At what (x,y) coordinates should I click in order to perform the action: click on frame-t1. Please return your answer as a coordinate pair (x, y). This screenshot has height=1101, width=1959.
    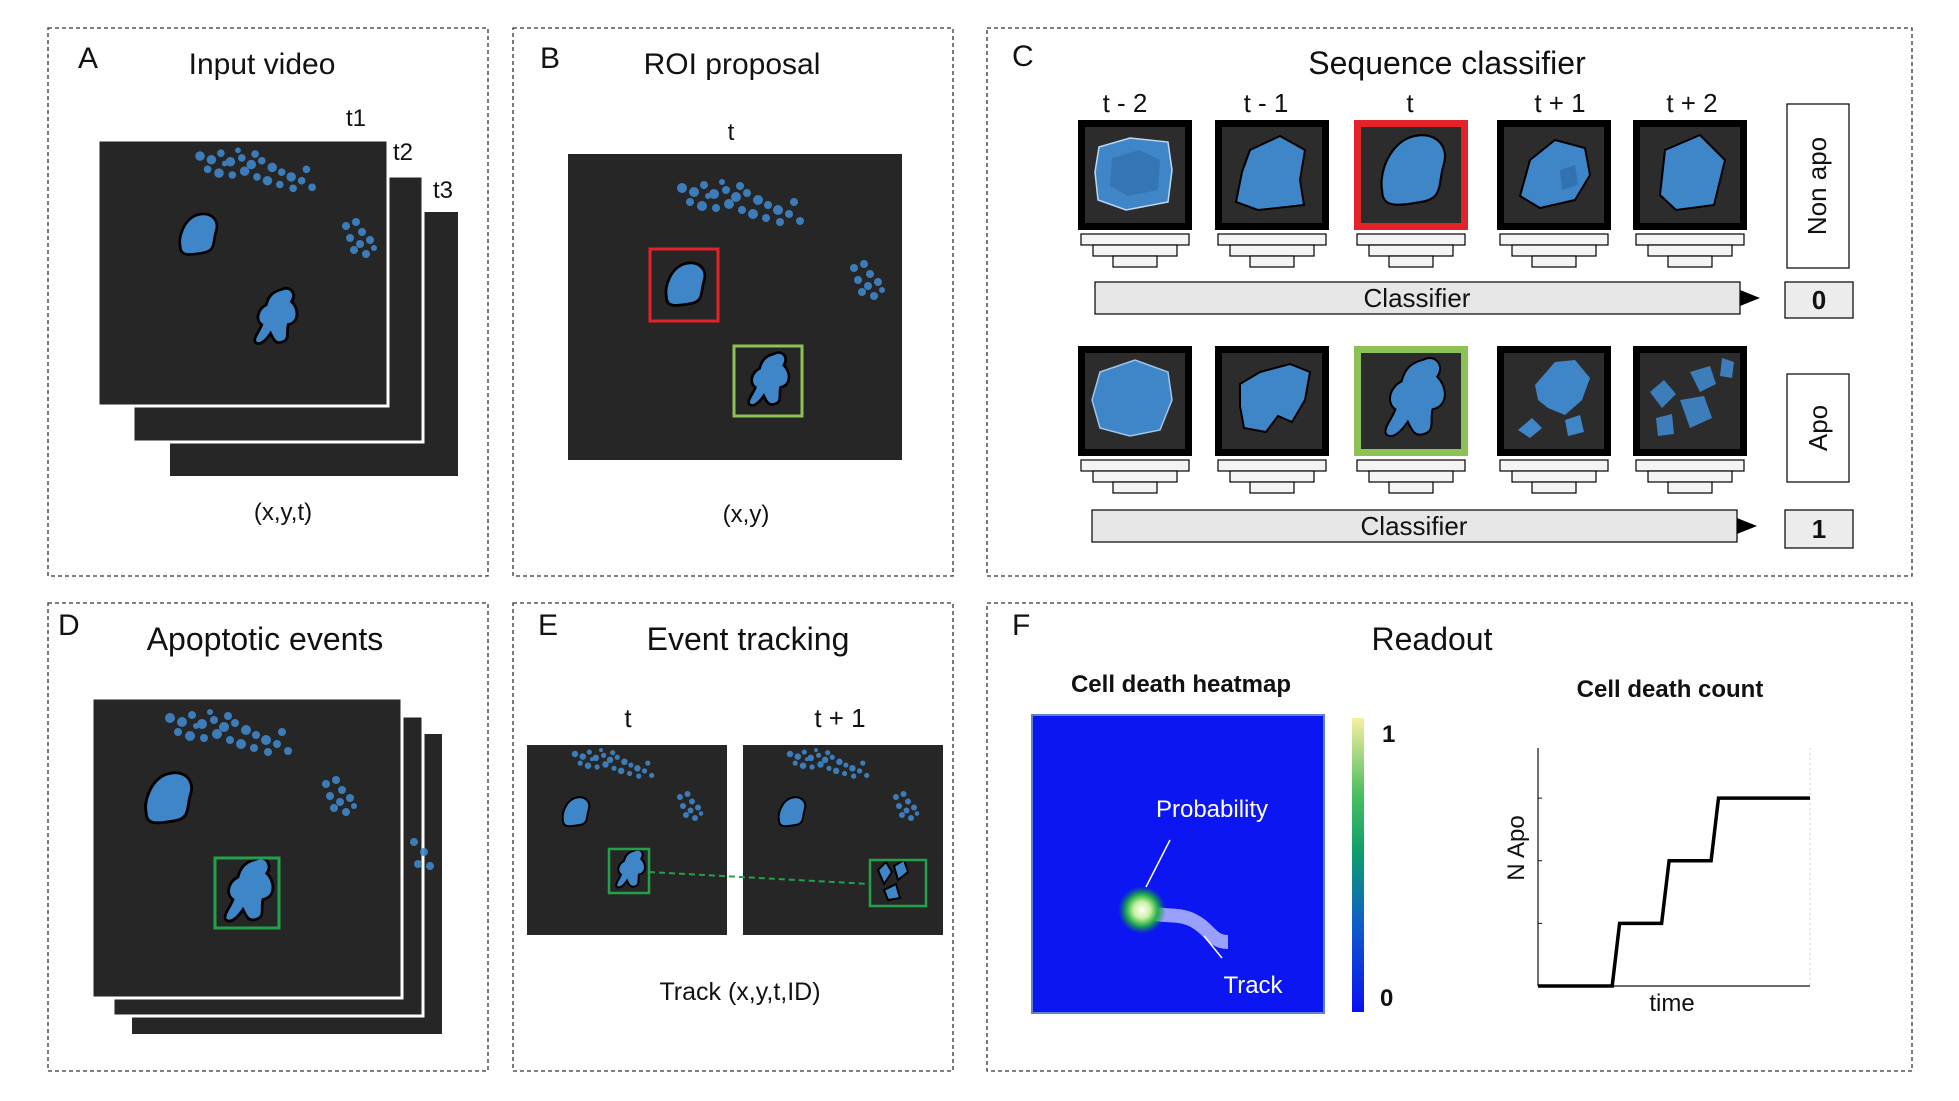
    Looking at the image, I should click on (243, 273).